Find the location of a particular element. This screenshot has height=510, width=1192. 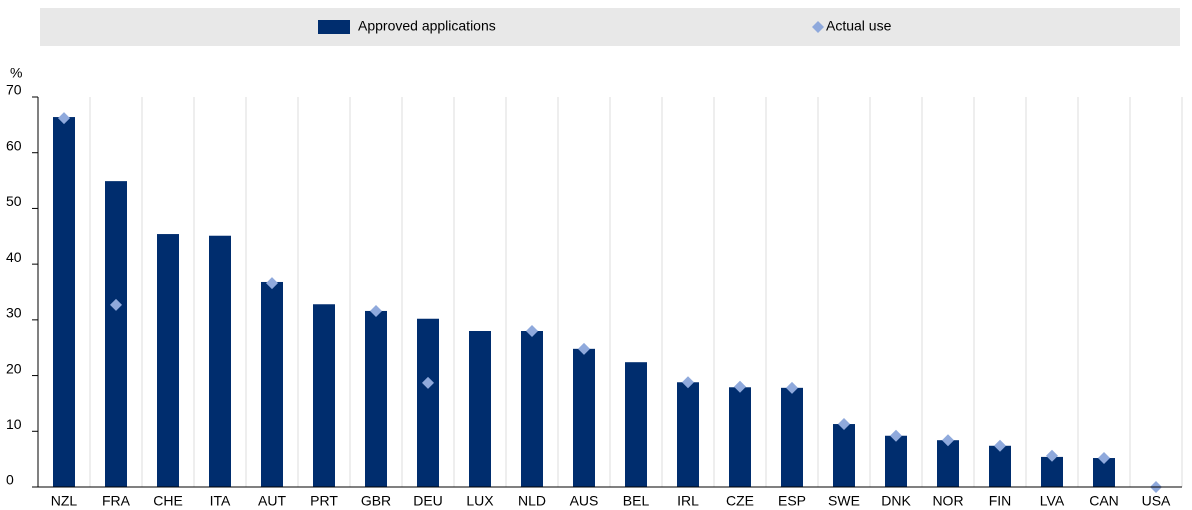

x-tick-label: CAN is located at coordinates (1104, 501).